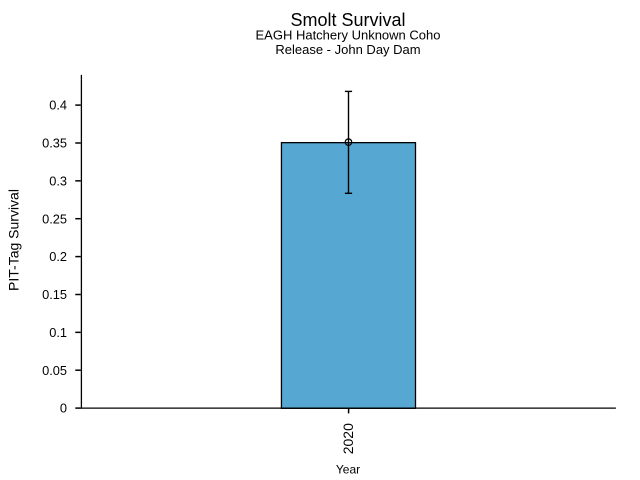 Image resolution: width=640 pixels, height=480 pixels. I want to click on svg-text: 0.25, so click(54, 218).